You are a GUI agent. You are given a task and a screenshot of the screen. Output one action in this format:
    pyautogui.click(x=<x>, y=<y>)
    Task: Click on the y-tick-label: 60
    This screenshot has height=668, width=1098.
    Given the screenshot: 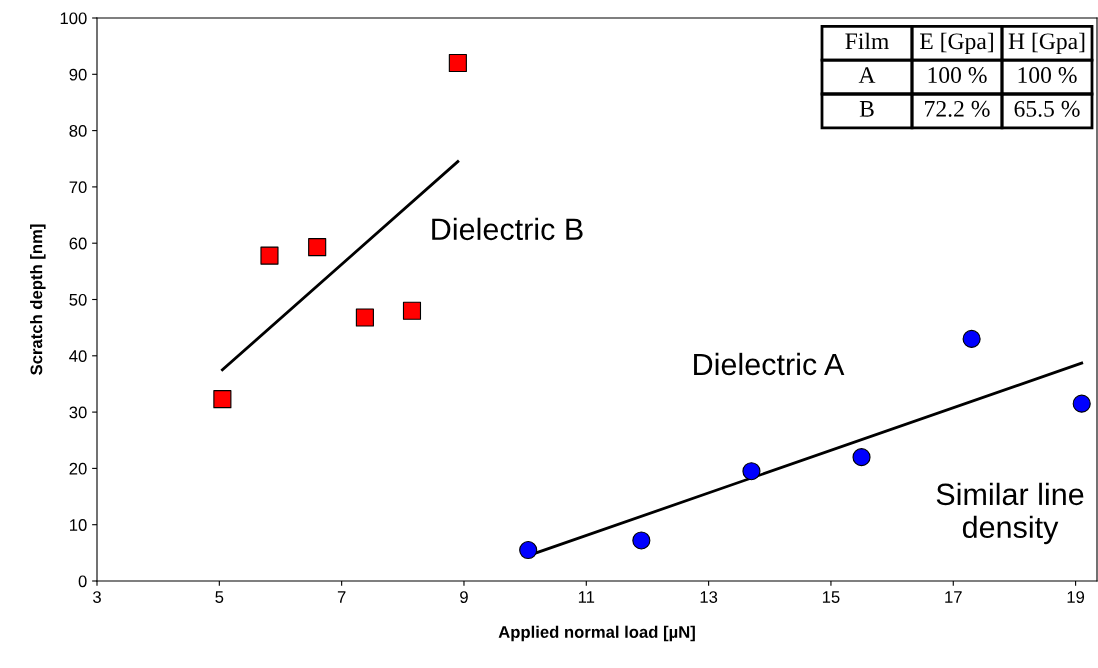 What is the action you would take?
    pyautogui.click(x=78, y=243)
    